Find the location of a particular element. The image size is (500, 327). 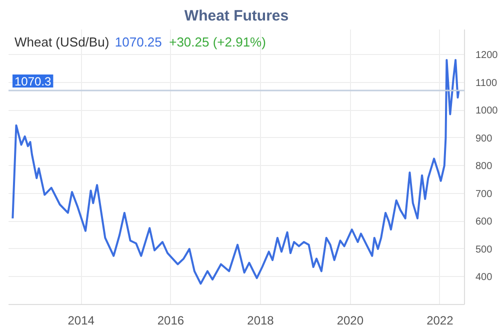

y-tick-label: 400 is located at coordinates (484, 278).